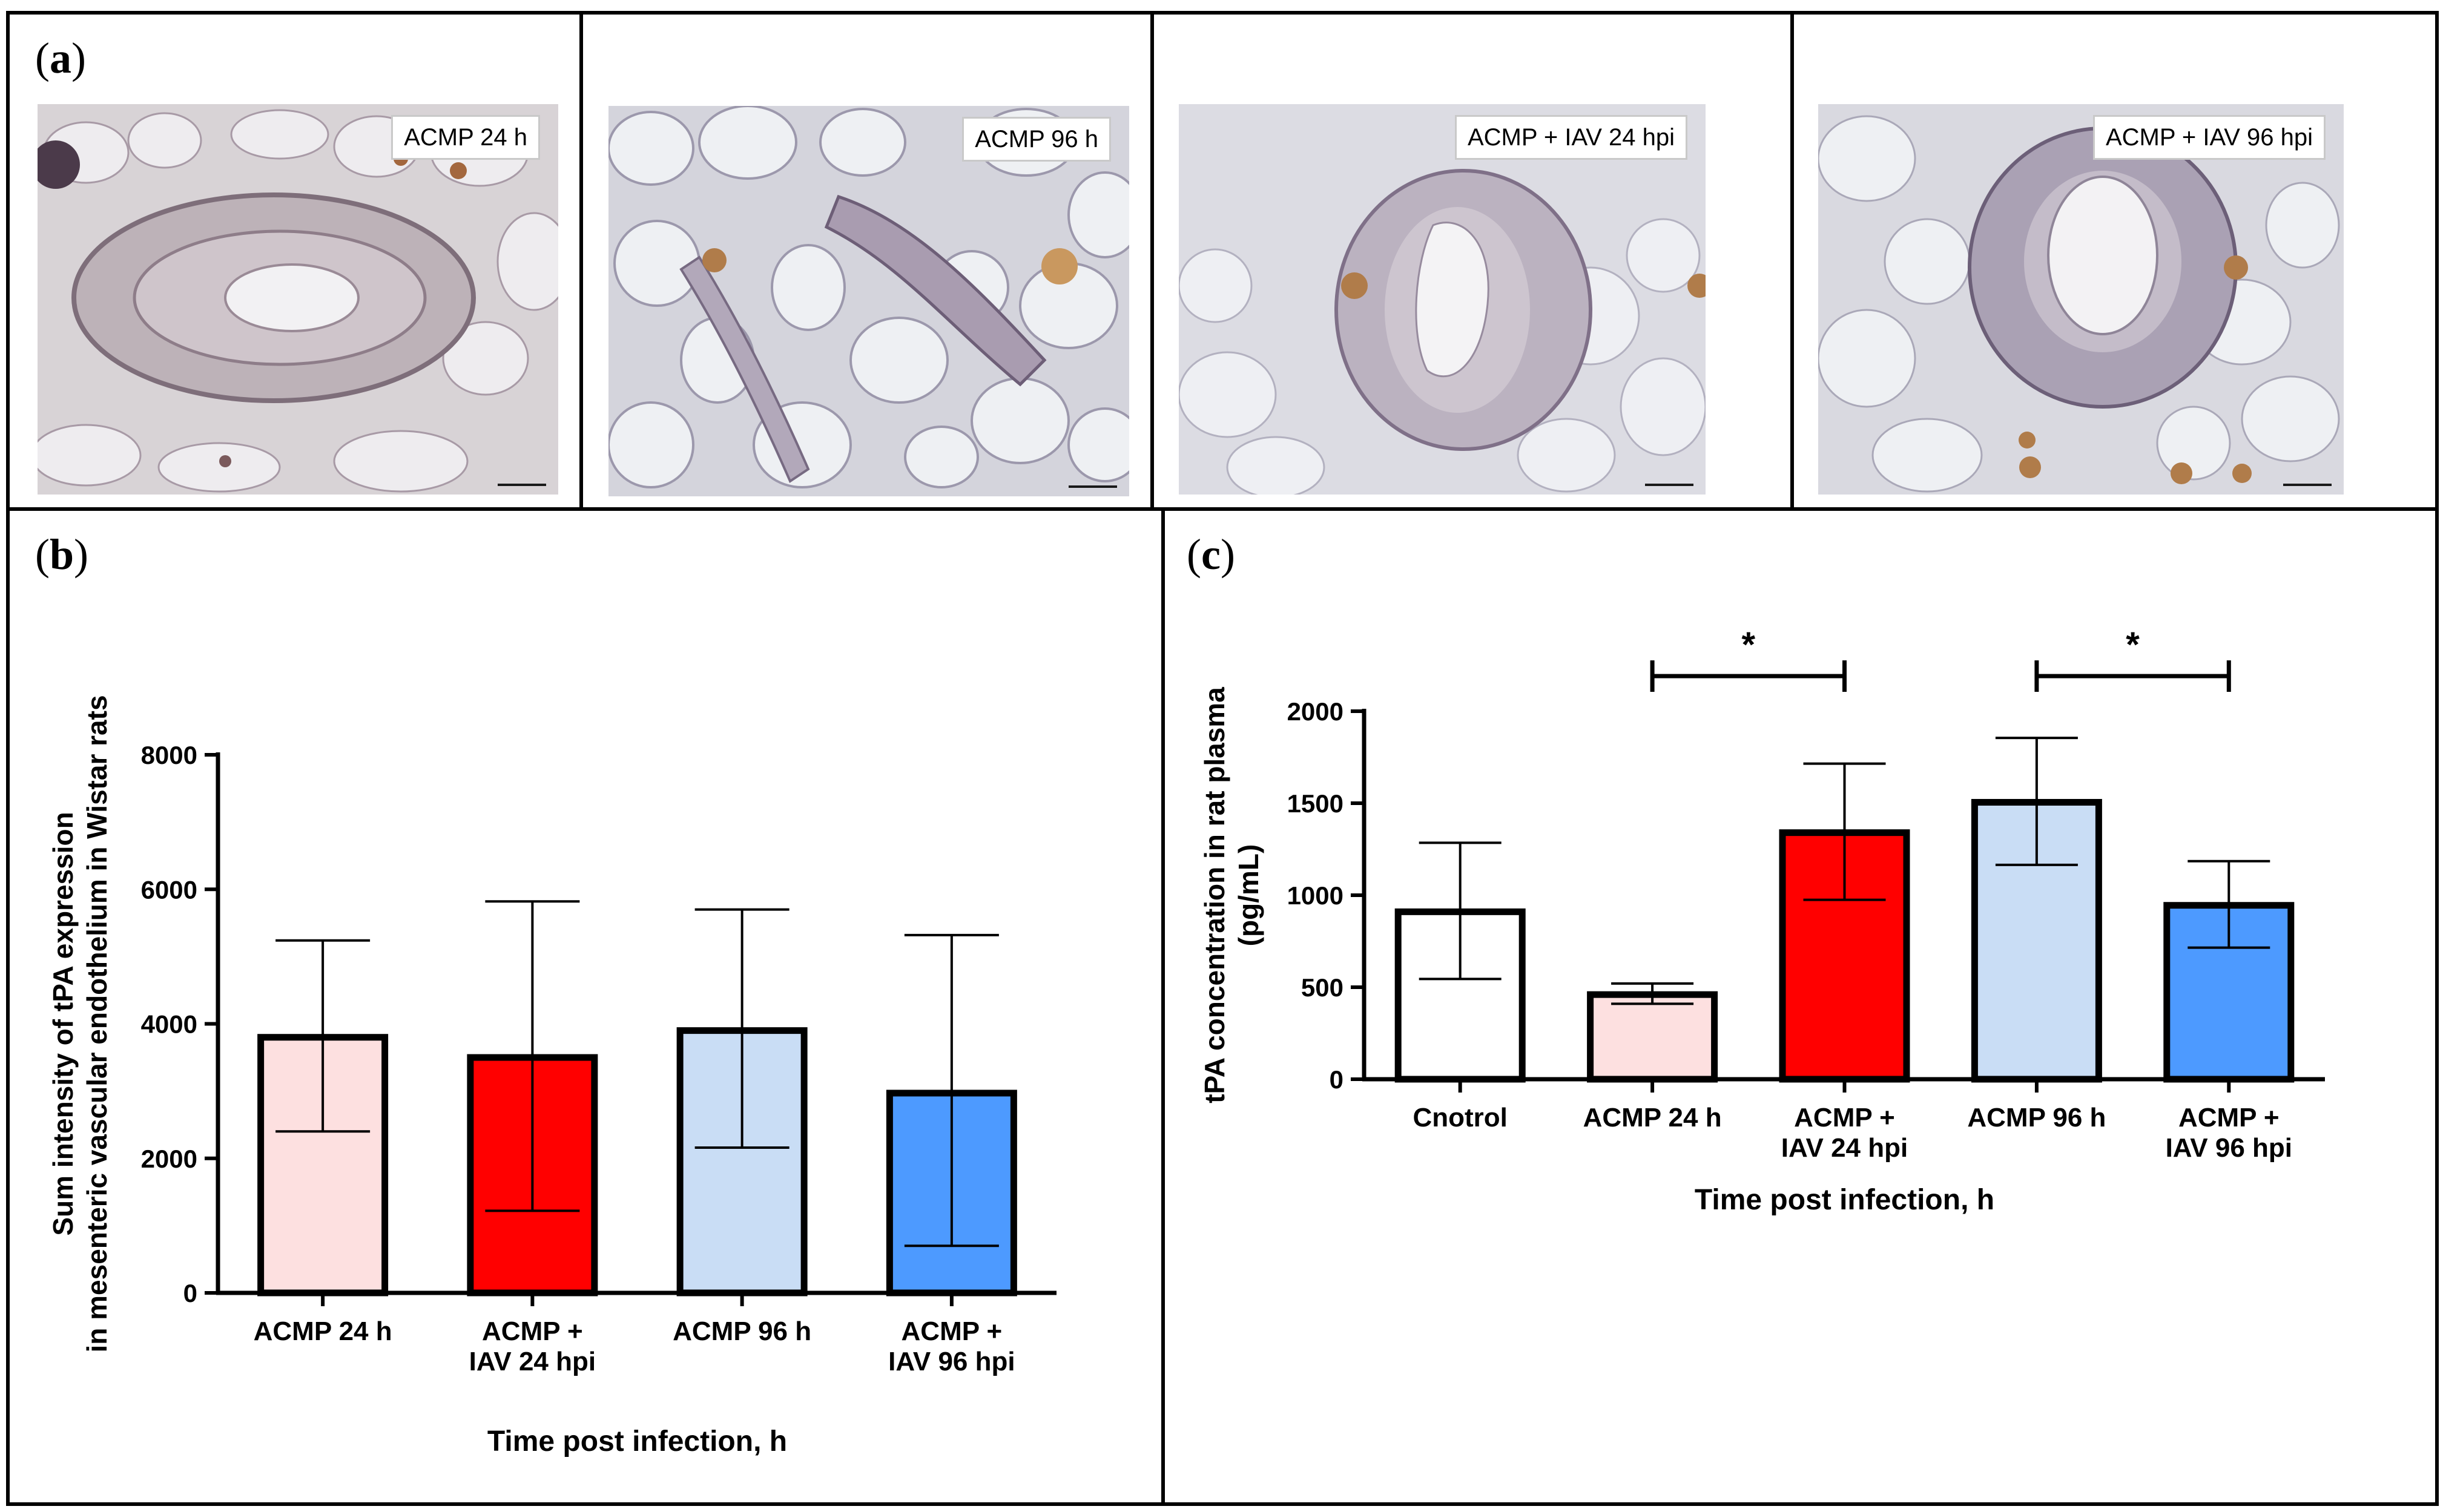 The width and height of the screenshot is (2443, 1512). I want to click on micrograph-acmp-iav-24hpi-image, so click(1443, 299).